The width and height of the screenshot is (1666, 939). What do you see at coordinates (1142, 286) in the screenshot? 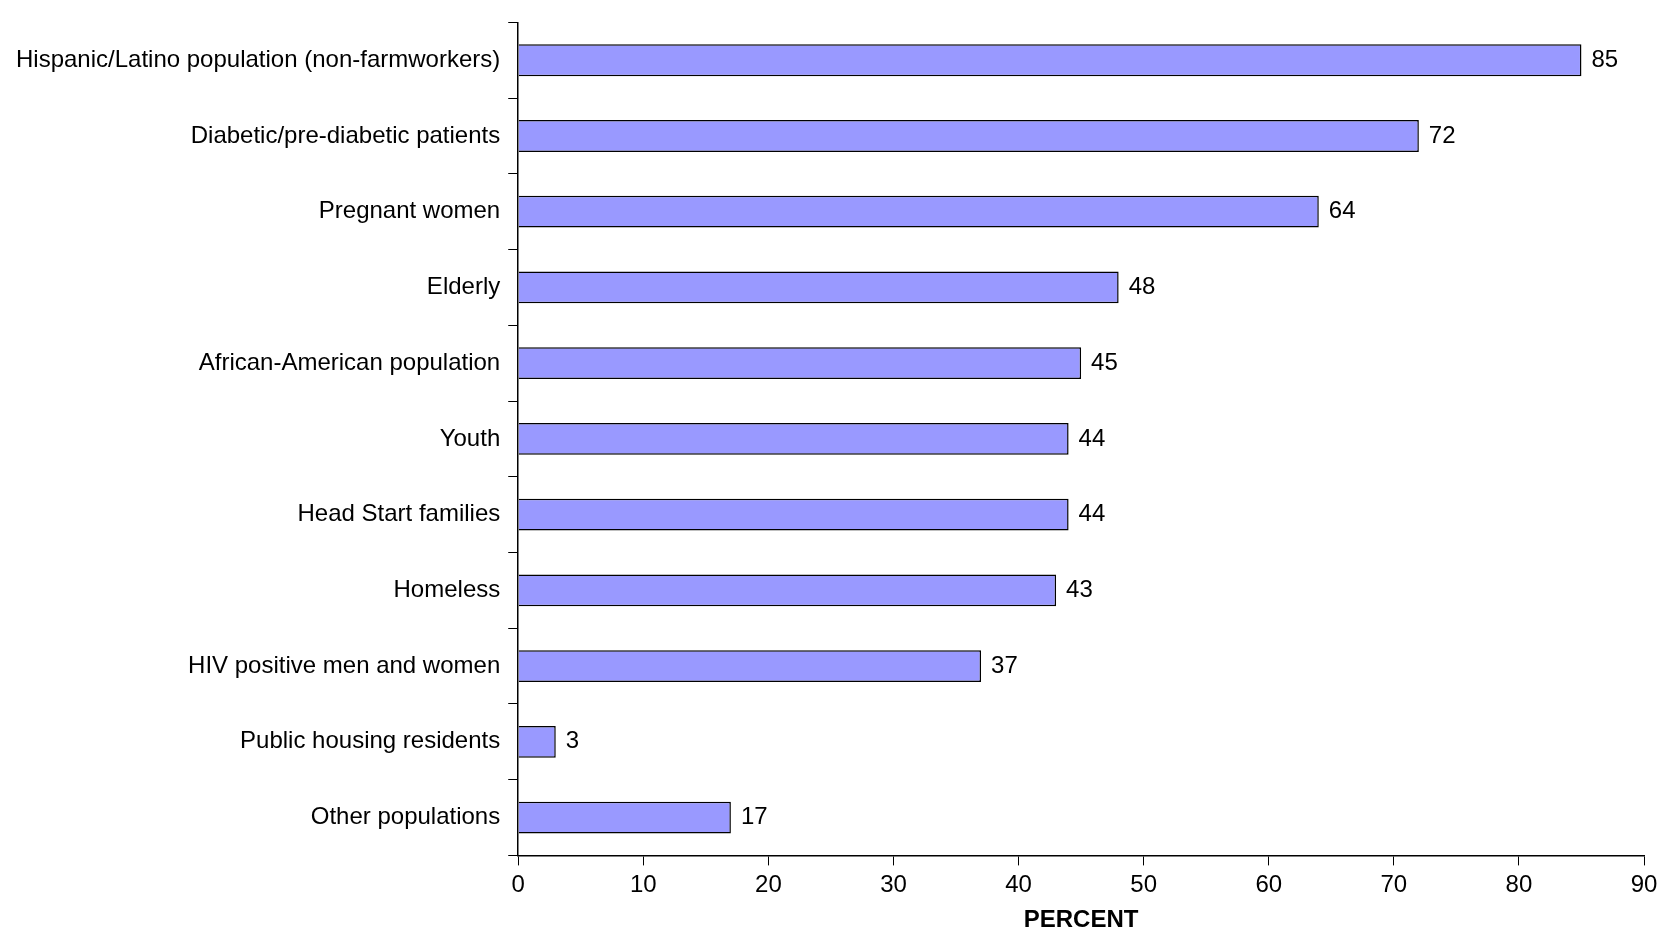
I see `data-label: 48` at bounding box center [1142, 286].